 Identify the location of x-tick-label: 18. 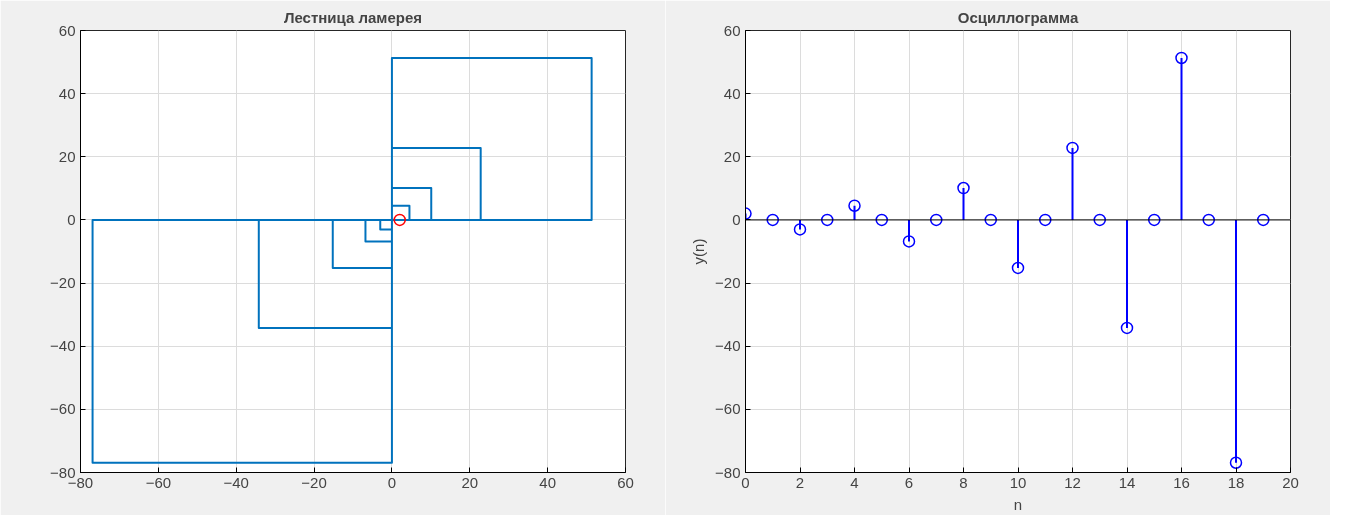
(1236, 482).